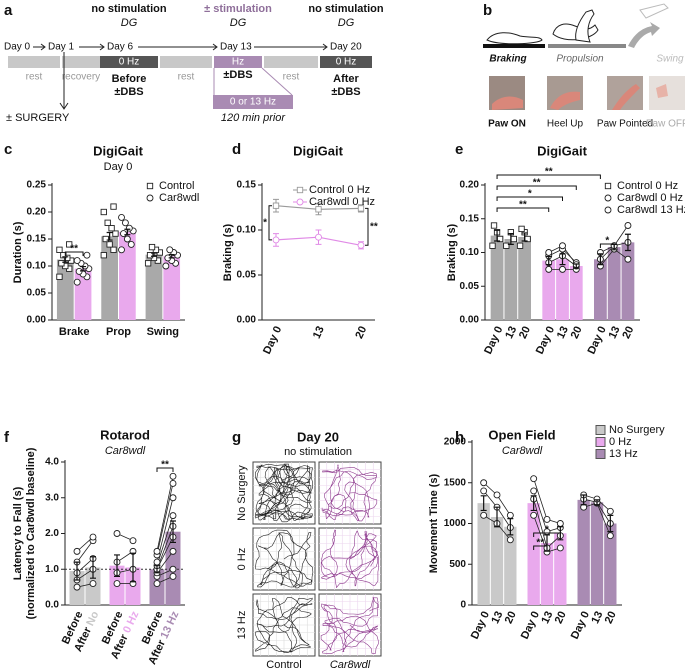 The height and width of the screenshot is (672, 685). Describe the element at coordinates (131, 622) in the screenshot. I see `x-tick-series: 0 Hz` at that location.